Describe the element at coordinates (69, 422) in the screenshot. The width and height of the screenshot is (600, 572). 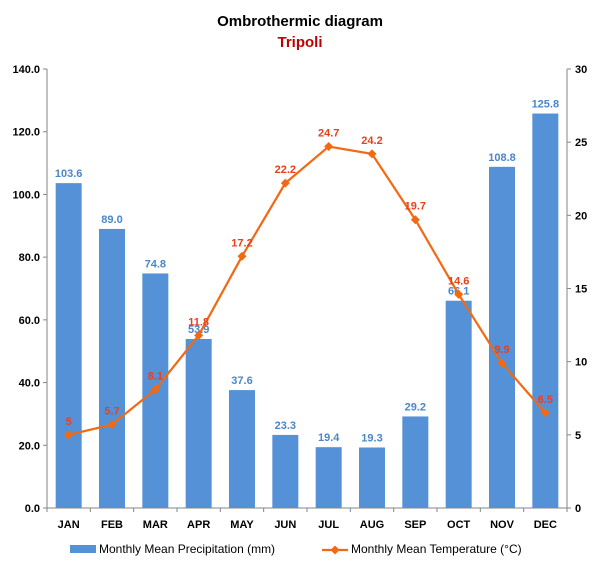
I see `temperature-label: 5` at that location.